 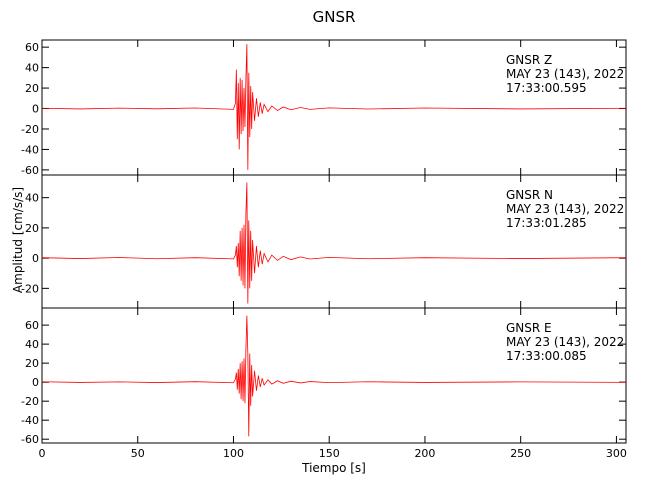 What do you see at coordinates (334, 17) in the screenshot?
I see `chart-title: GNSR` at bounding box center [334, 17].